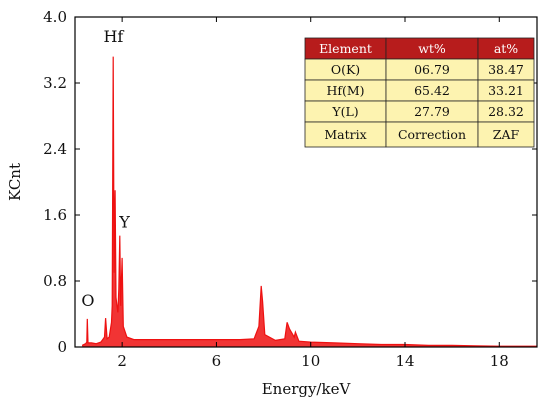  I want to click on x-tick-label: 14, so click(404, 361).